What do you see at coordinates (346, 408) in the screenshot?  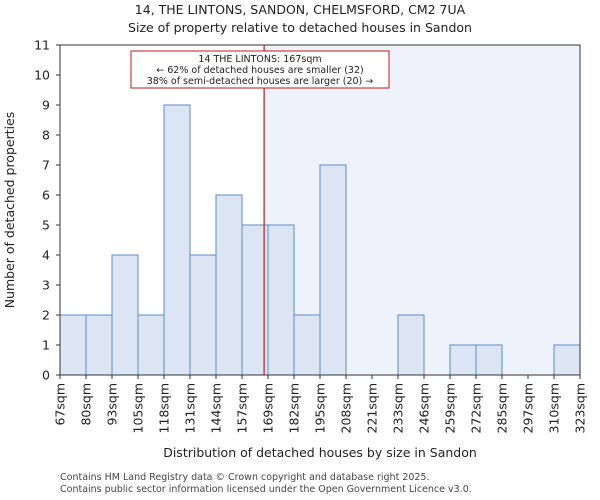 I see `x-tick-label: 208sqm` at bounding box center [346, 408].